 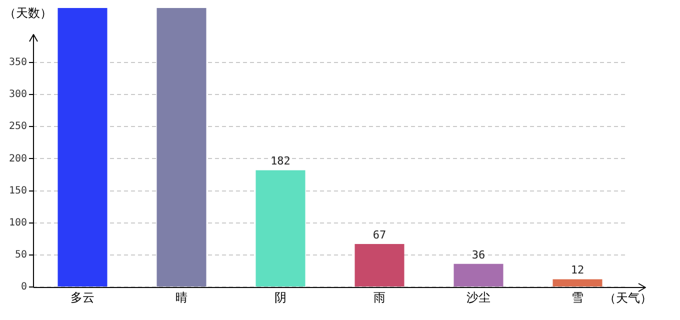 What do you see at coordinates (17, 158) in the screenshot?
I see `y-tick-label: 200` at bounding box center [17, 158].